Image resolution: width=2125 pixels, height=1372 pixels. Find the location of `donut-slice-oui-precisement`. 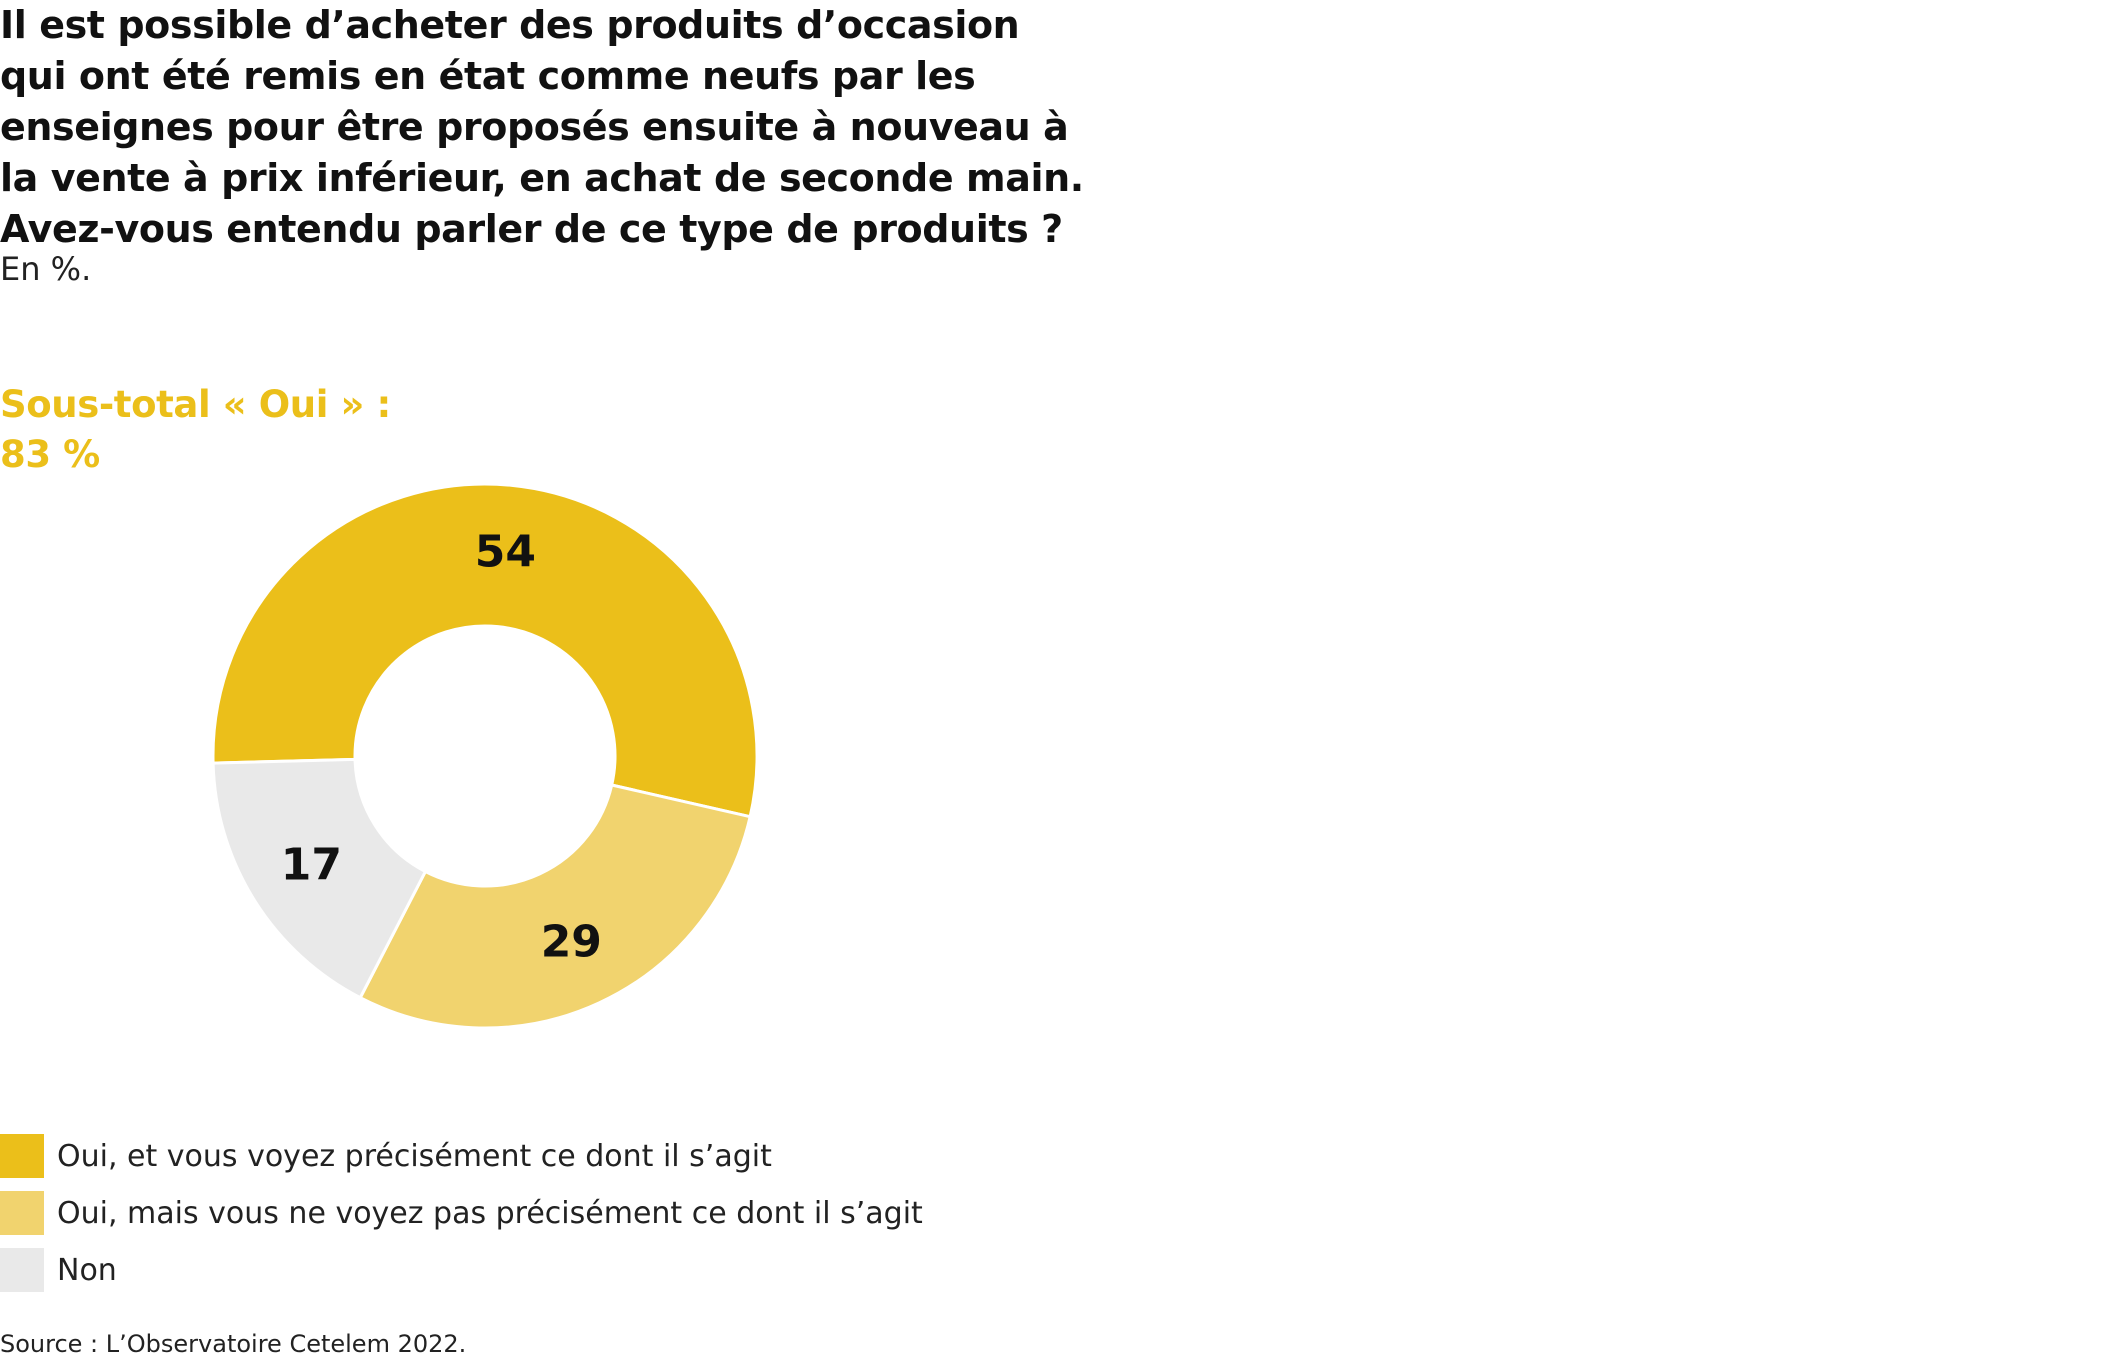

donut-slice-oui-precisement is located at coordinates (485, 650).